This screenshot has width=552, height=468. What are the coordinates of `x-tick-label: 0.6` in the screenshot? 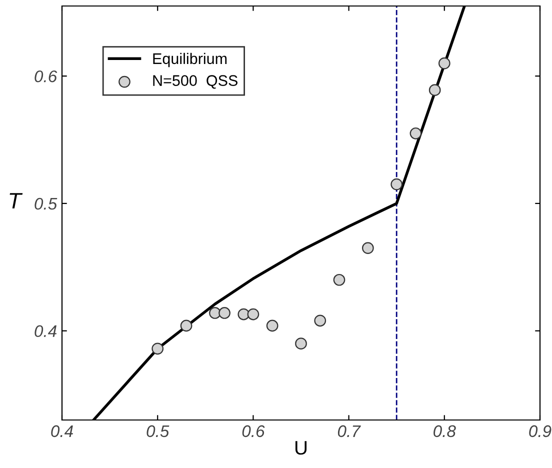 It's located at (253, 431).